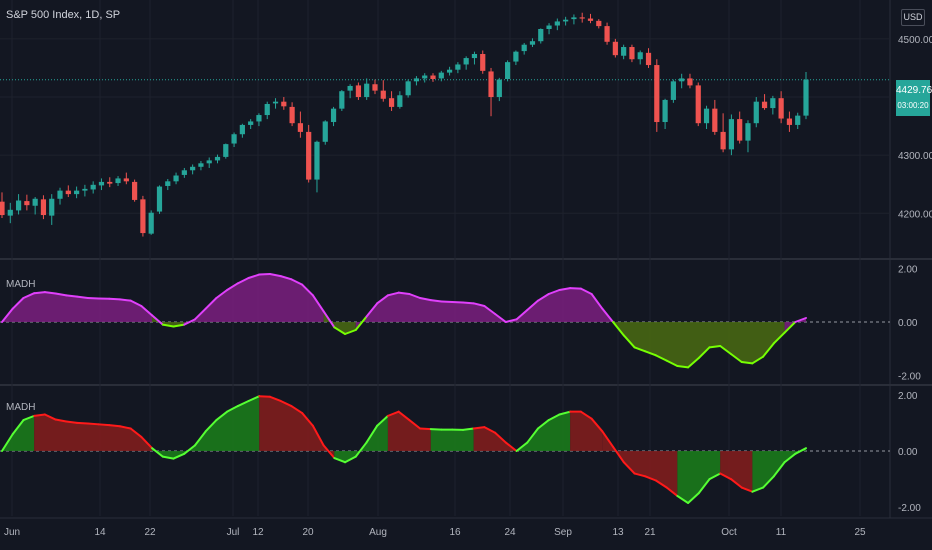  What do you see at coordinates (913, 17) in the screenshot?
I see `currency-button: USD` at bounding box center [913, 17].